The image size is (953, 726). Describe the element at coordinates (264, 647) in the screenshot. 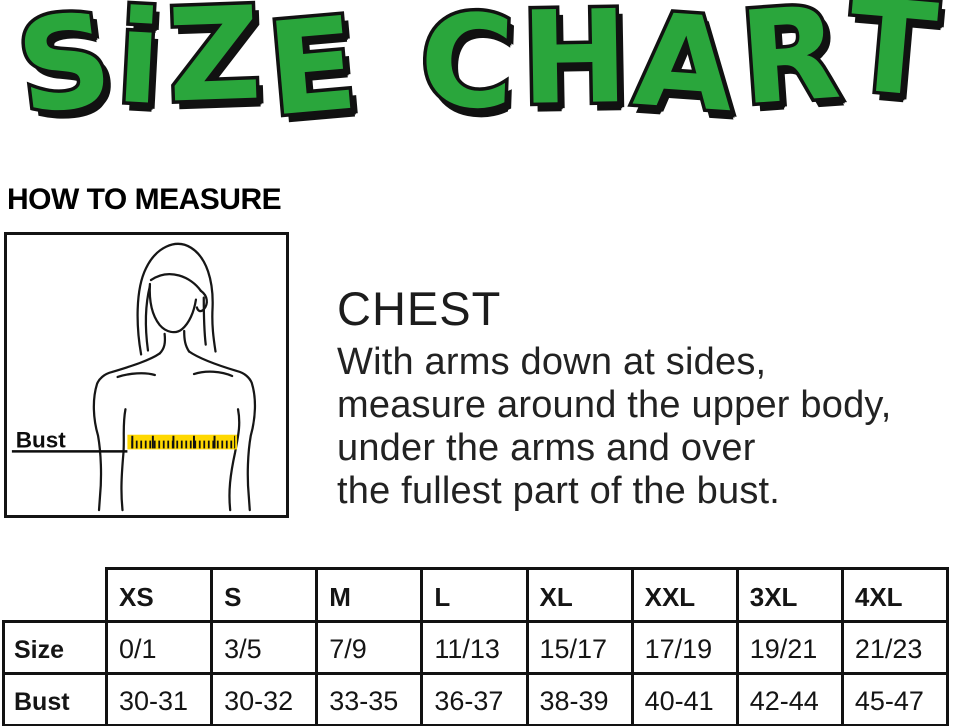

I see `table-cell: 3/5` at that location.